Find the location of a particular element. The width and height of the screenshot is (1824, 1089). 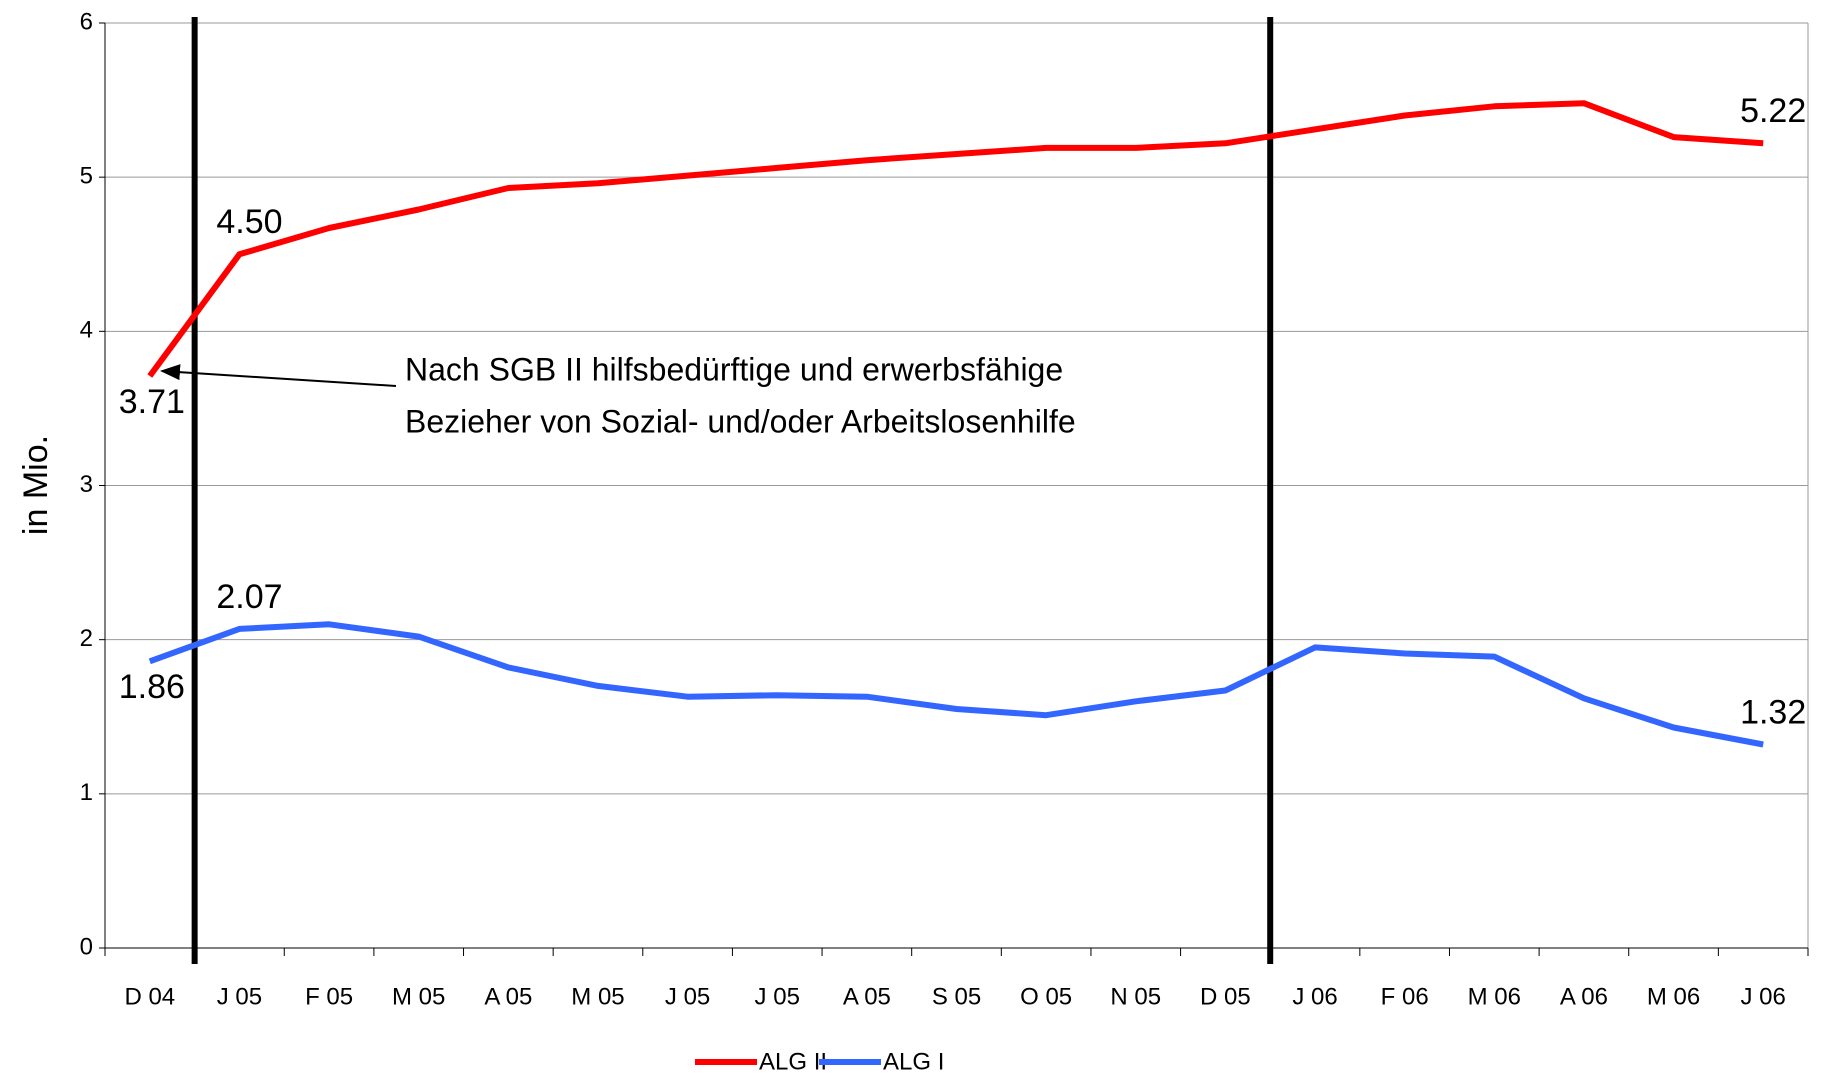

legend-label: ALG I is located at coordinates (913, 1061).